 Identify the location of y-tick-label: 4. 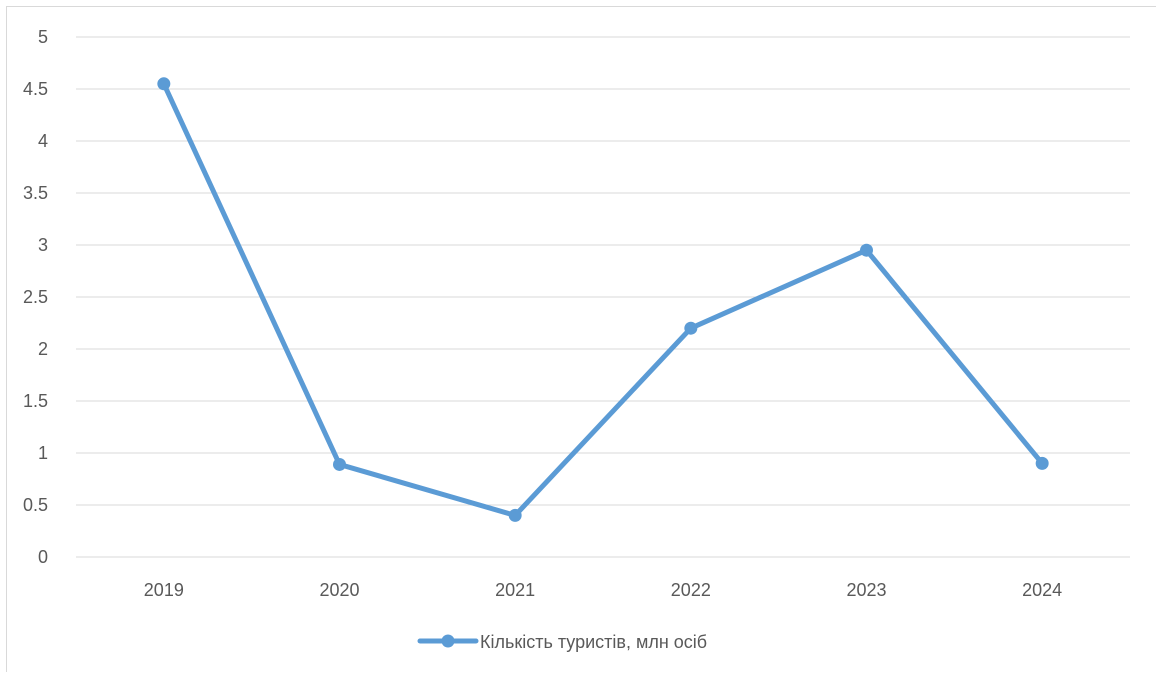
(43, 141).